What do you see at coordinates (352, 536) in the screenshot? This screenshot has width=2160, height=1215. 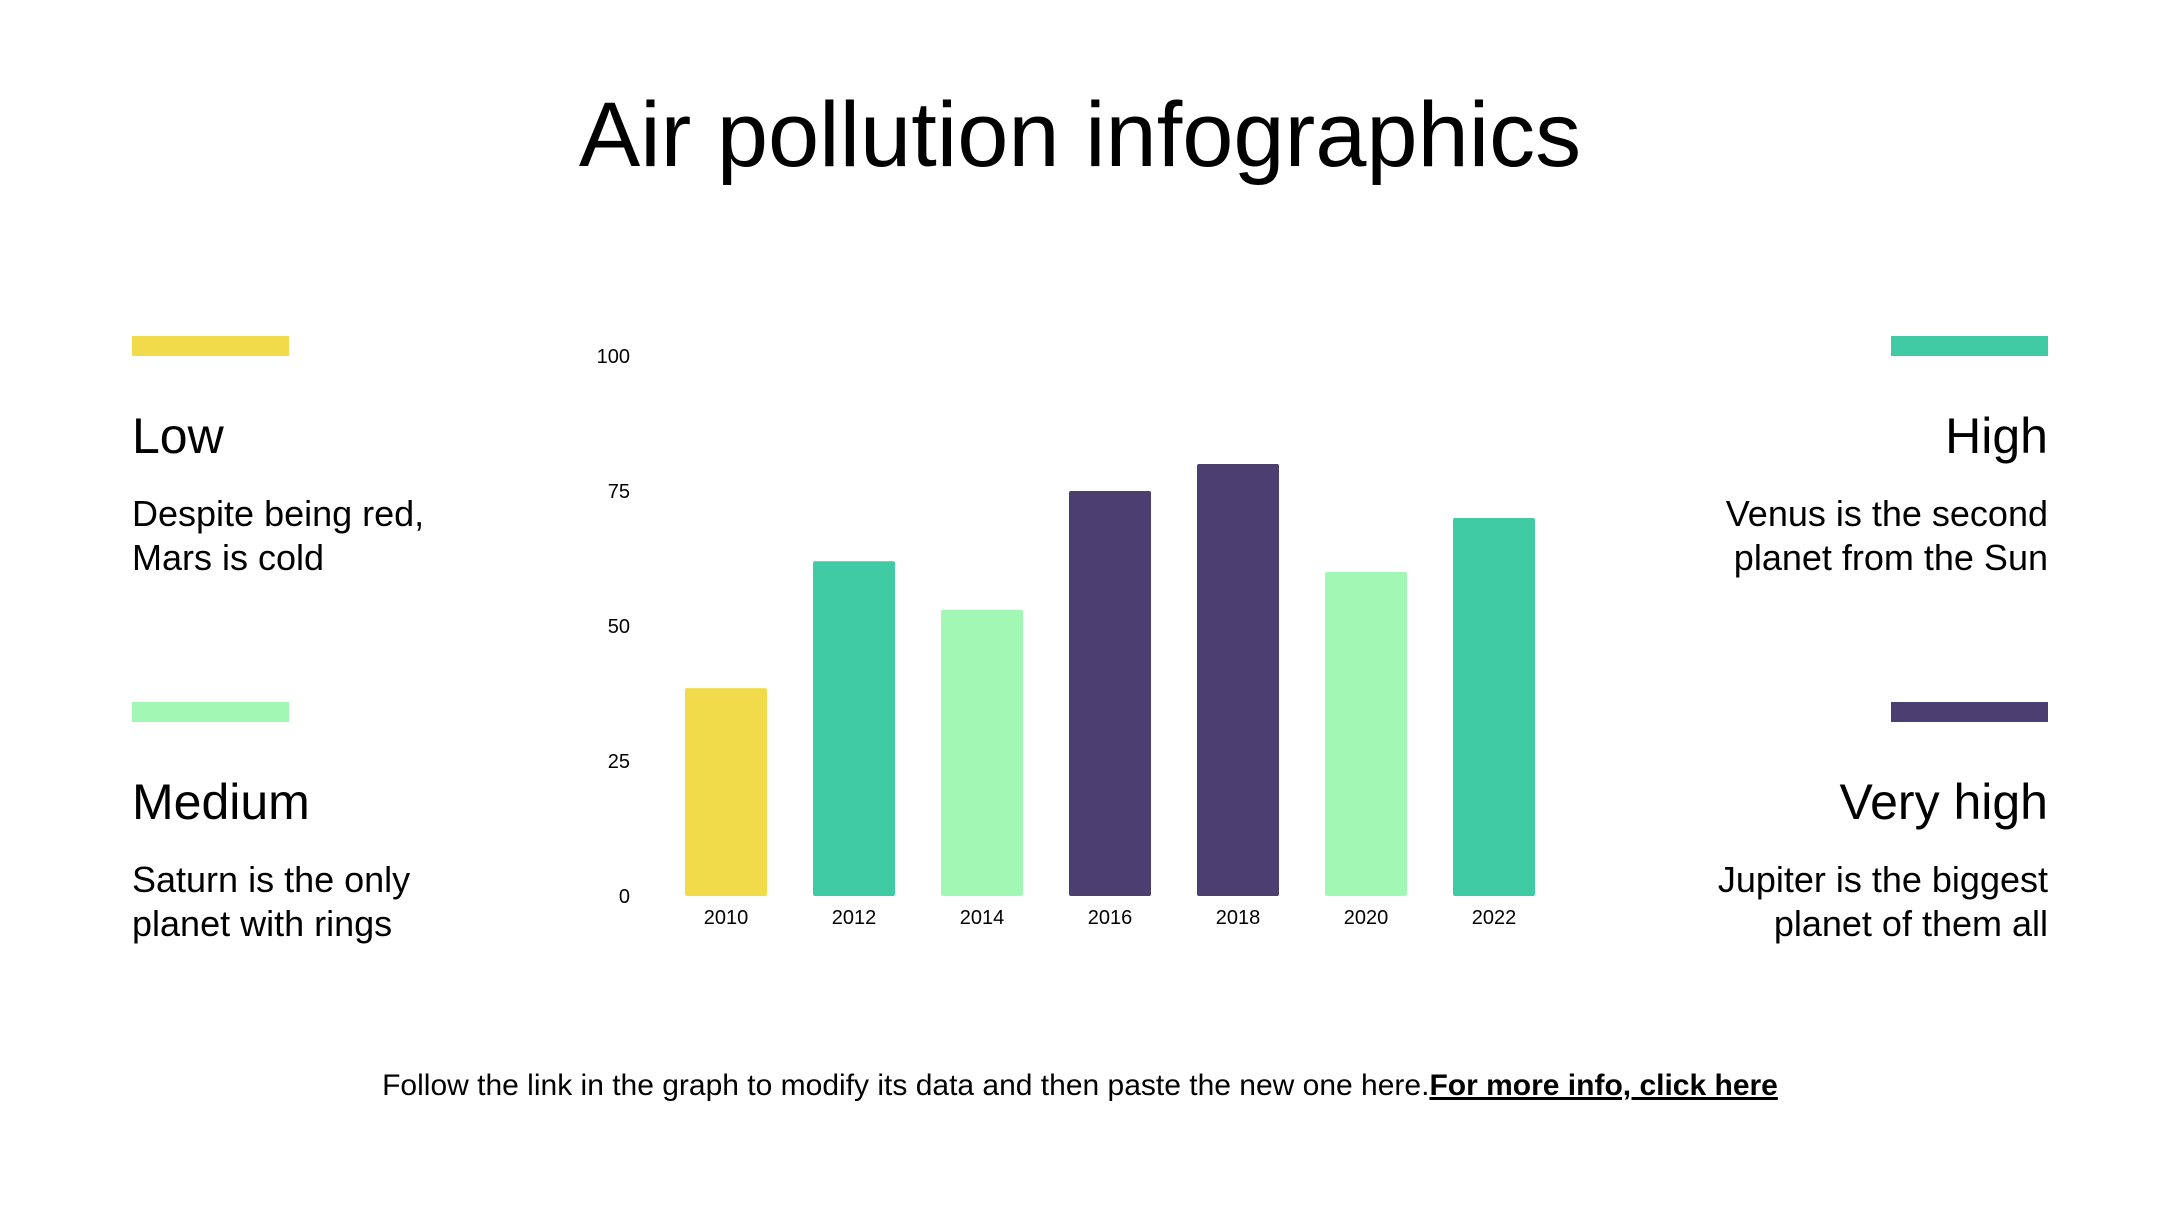 I see `legend-low-description: Despite being red, Mars is cold` at bounding box center [352, 536].